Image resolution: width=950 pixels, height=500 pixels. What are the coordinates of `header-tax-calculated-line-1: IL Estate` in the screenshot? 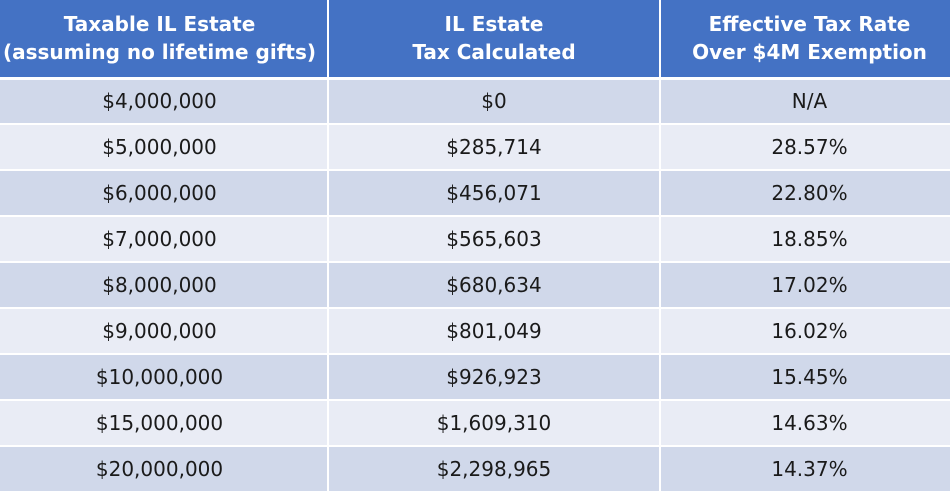 It's located at (494, 24).